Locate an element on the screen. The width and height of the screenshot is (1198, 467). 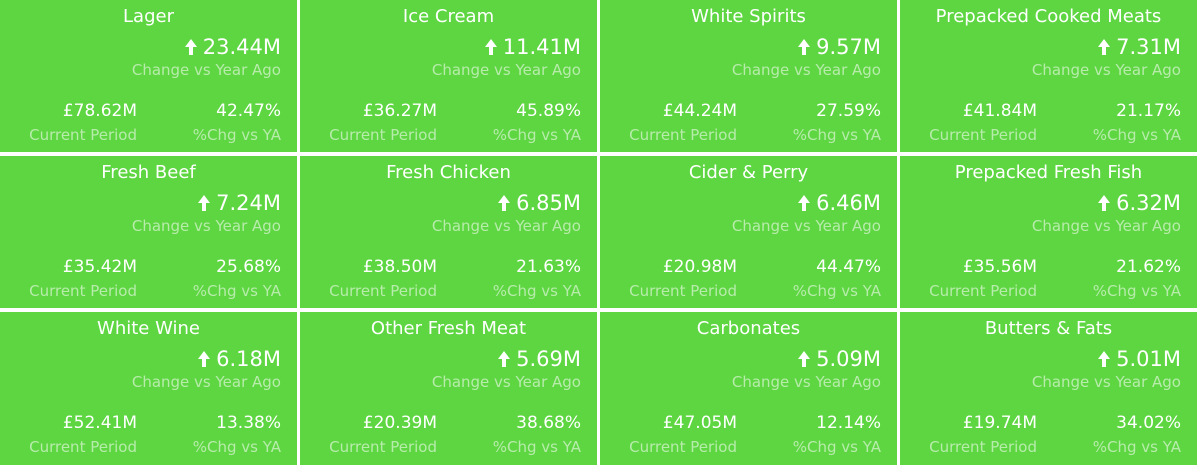
change-value-row: 6.18M is located at coordinates (239, 359).